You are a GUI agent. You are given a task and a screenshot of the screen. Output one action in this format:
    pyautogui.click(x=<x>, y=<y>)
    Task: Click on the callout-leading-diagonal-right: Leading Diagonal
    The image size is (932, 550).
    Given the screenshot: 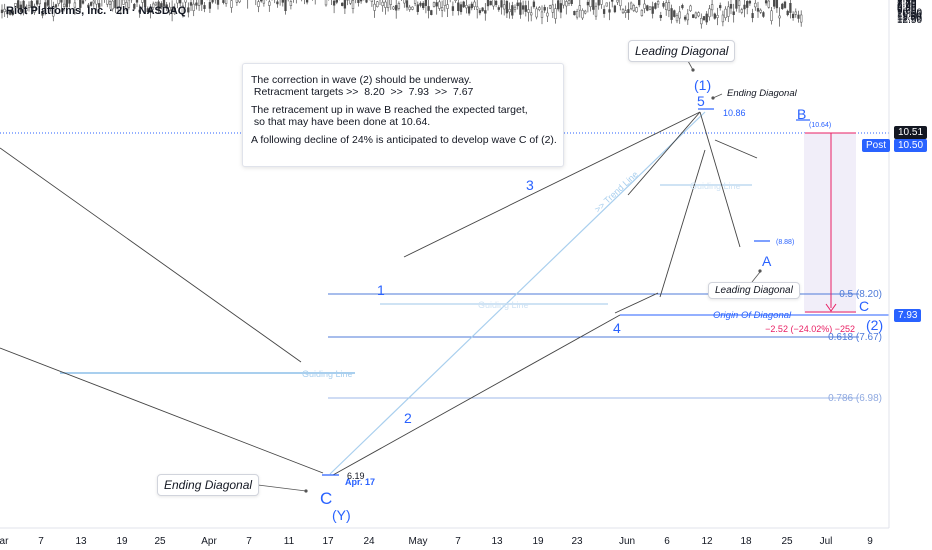 What is the action you would take?
    pyautogui.click(x=754, y=290)
    